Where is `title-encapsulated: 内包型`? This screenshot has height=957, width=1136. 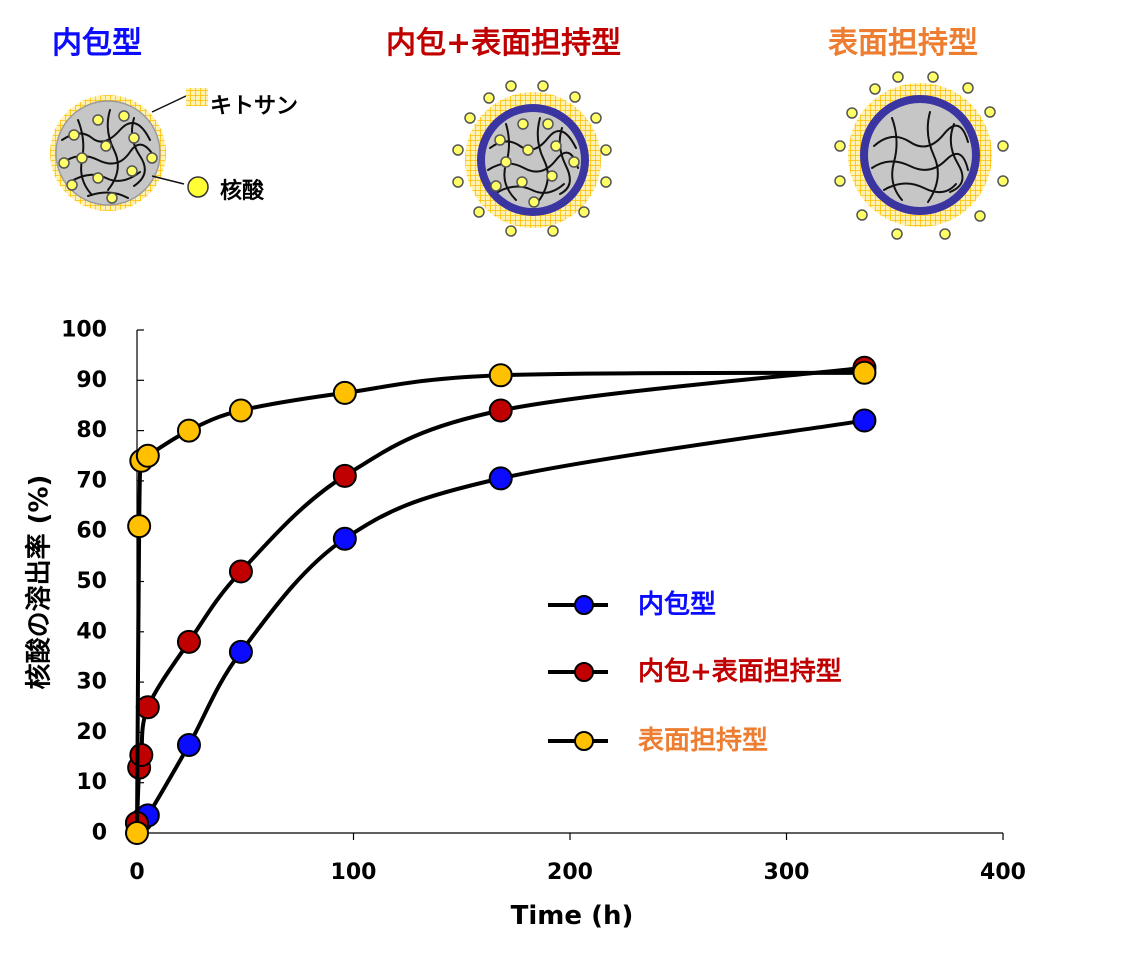 title-encapsulated: 内包型 is located at coordinates (97, 43).